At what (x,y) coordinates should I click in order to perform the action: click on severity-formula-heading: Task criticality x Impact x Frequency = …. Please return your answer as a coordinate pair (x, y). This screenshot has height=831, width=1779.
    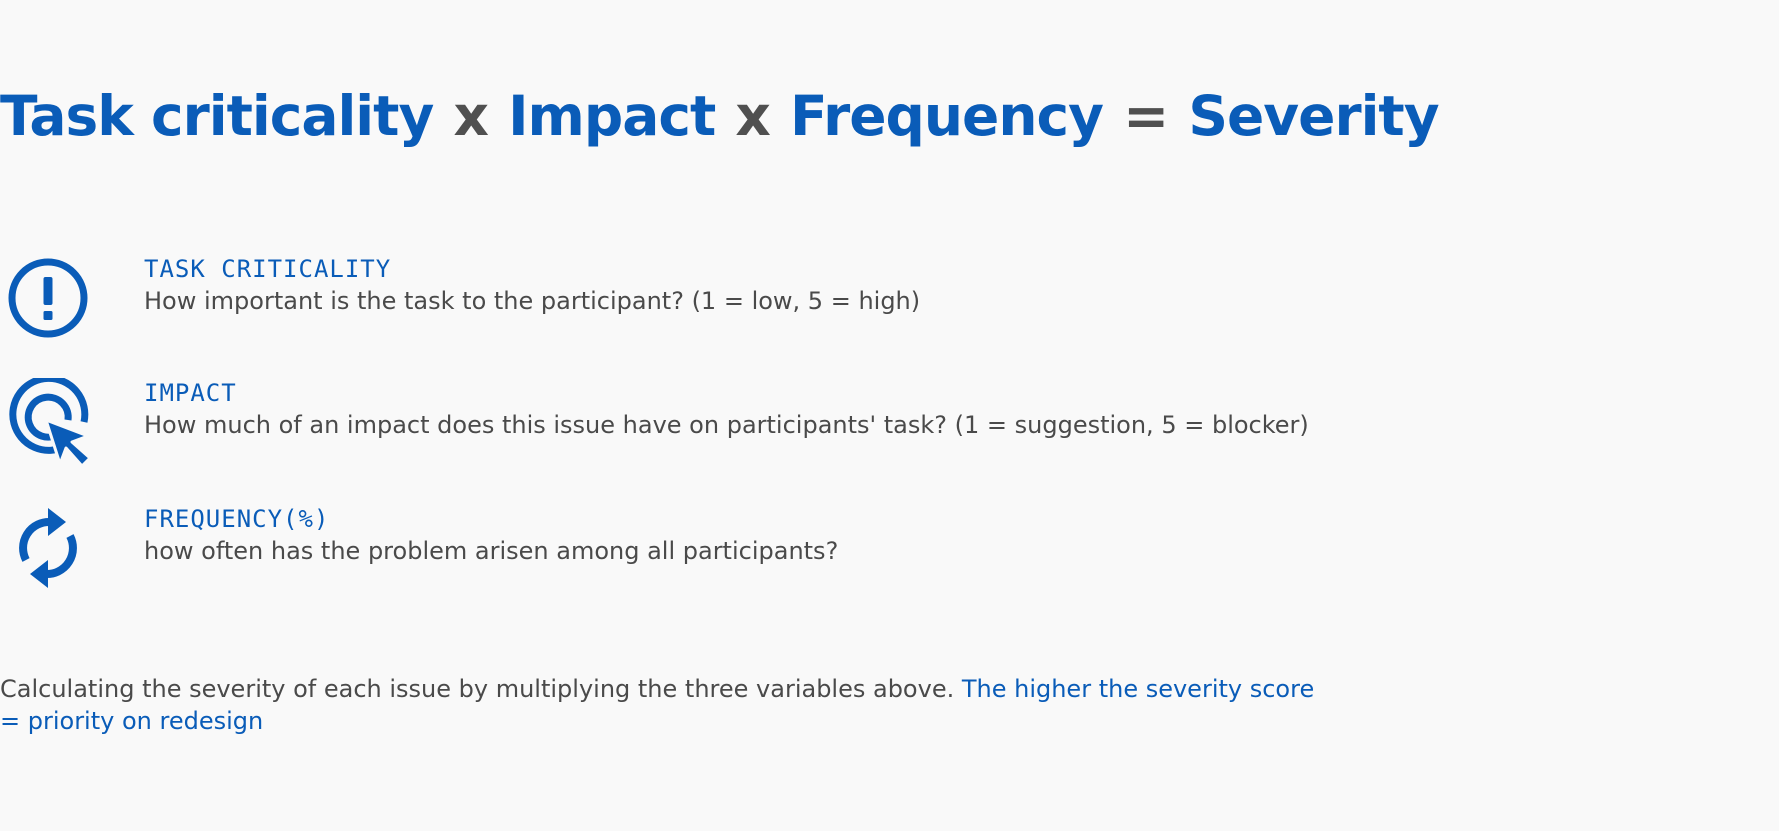
    Looking at the image, I should click on (720, 116).